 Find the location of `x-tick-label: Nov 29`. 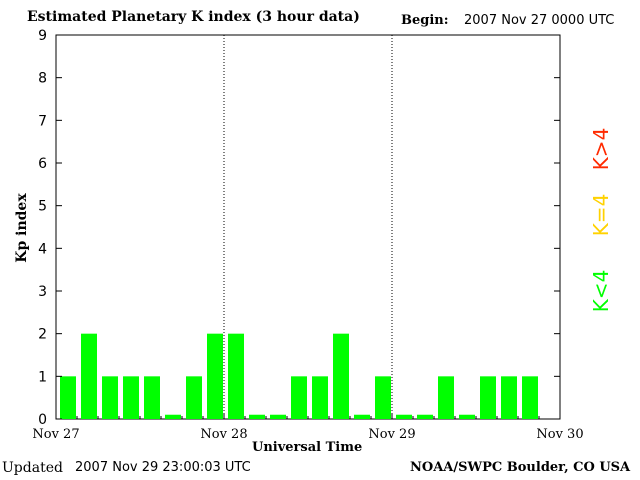

x-tick-label: Nov 29 is located at coordinates (391, 434).